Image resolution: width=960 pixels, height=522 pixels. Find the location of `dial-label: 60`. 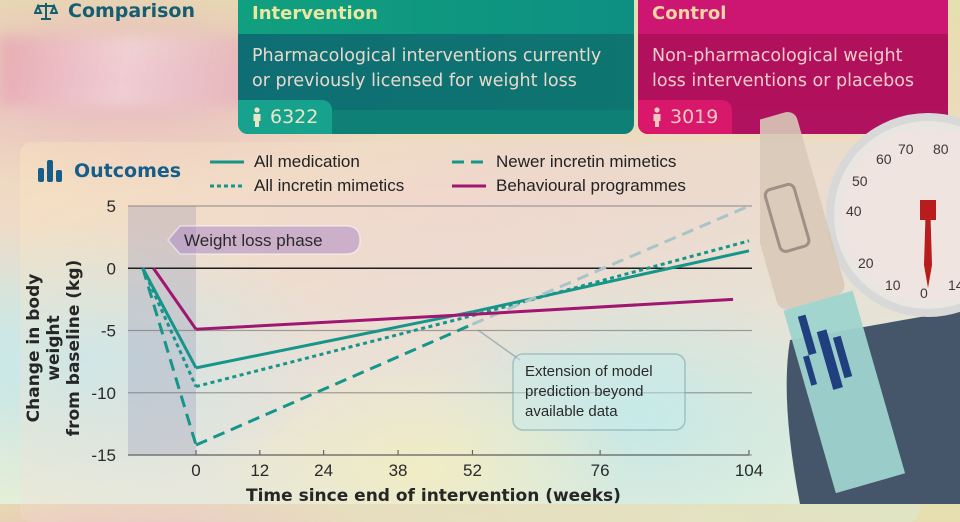

dial-label: 60 is located at coordinates (884, 159).